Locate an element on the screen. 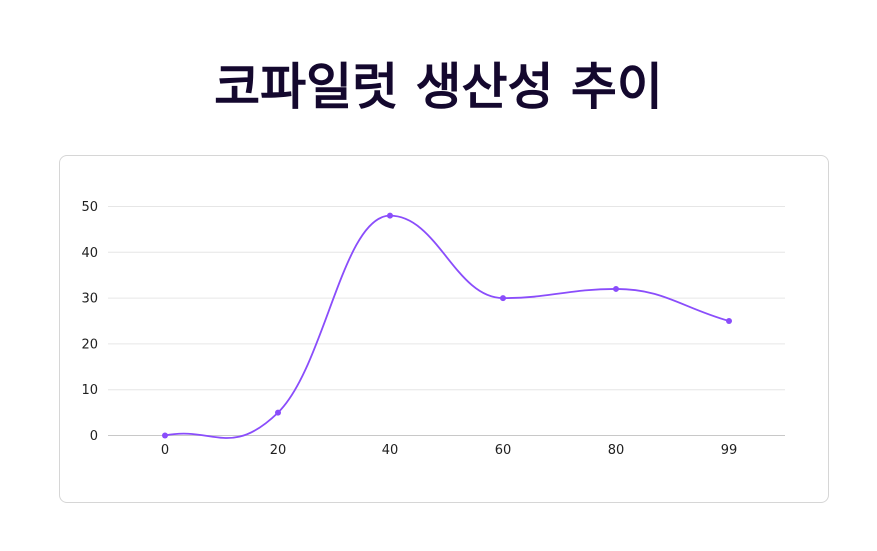  x-tick-label: 20 is located at coordinates (278, 450).